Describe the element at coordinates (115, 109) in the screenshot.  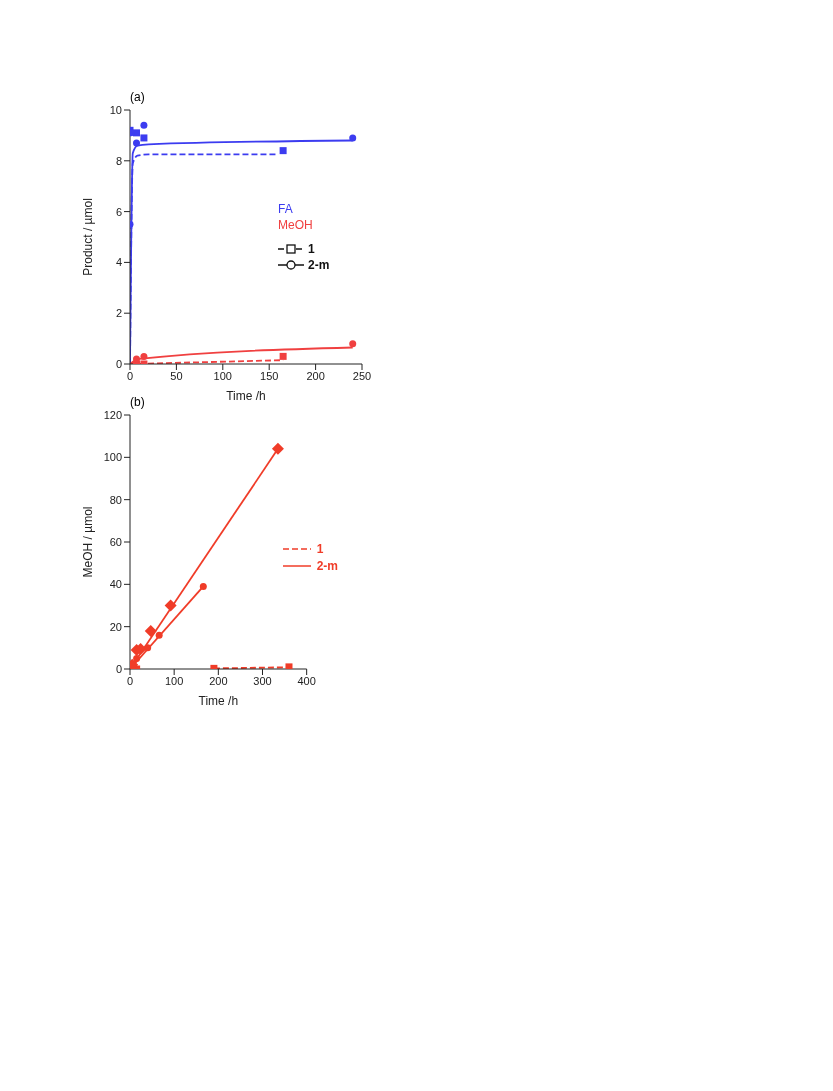
I see `y-tick-label: 10` at that location.